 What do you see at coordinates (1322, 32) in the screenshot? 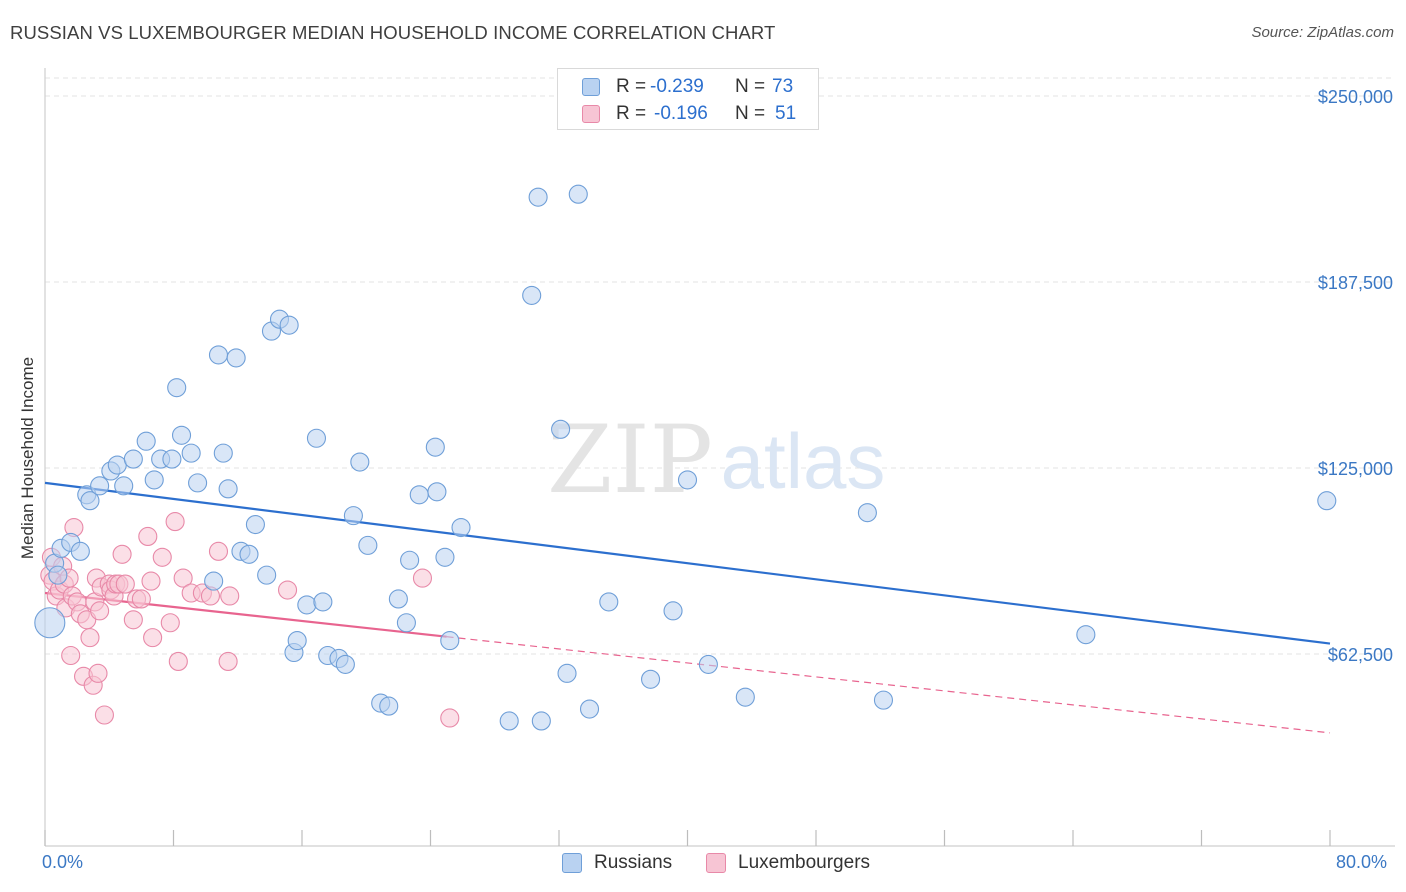
I see `source-label: Source: ZipAtlas.com` at bounding box center [1322, 32].